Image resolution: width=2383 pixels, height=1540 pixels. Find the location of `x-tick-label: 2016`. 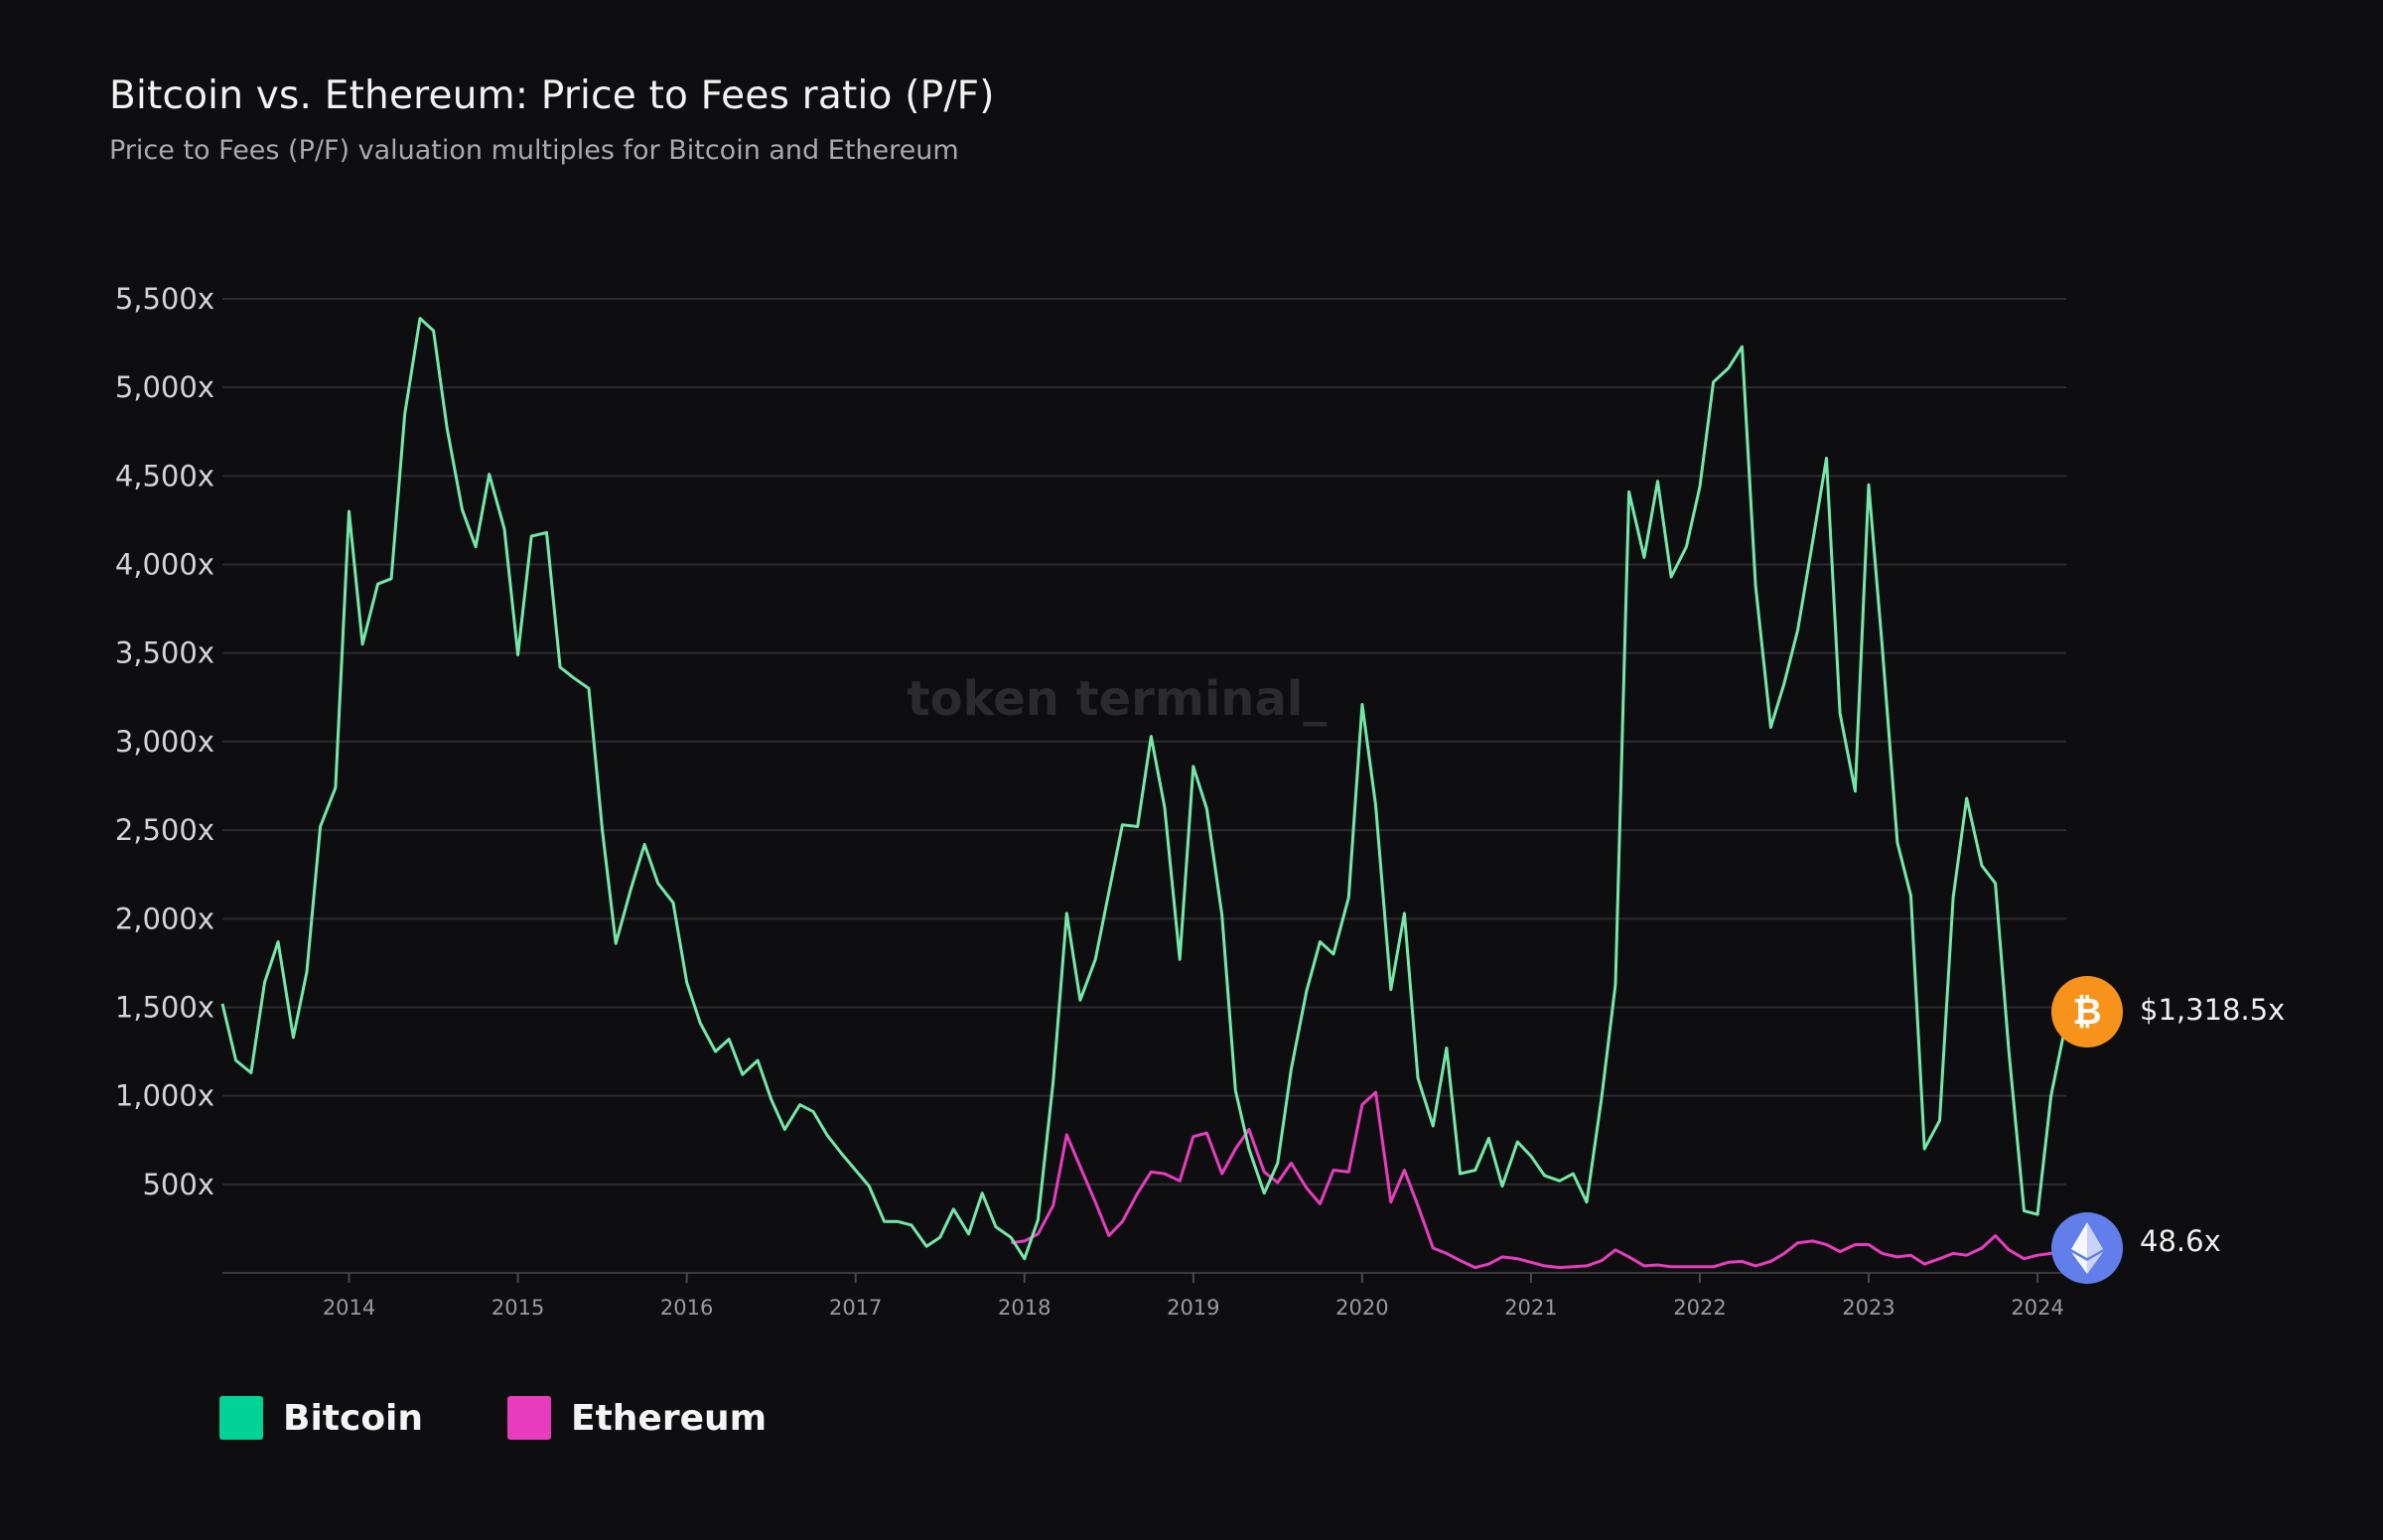

x-tick-label: 2016 is located at coordinates (686, 1308).